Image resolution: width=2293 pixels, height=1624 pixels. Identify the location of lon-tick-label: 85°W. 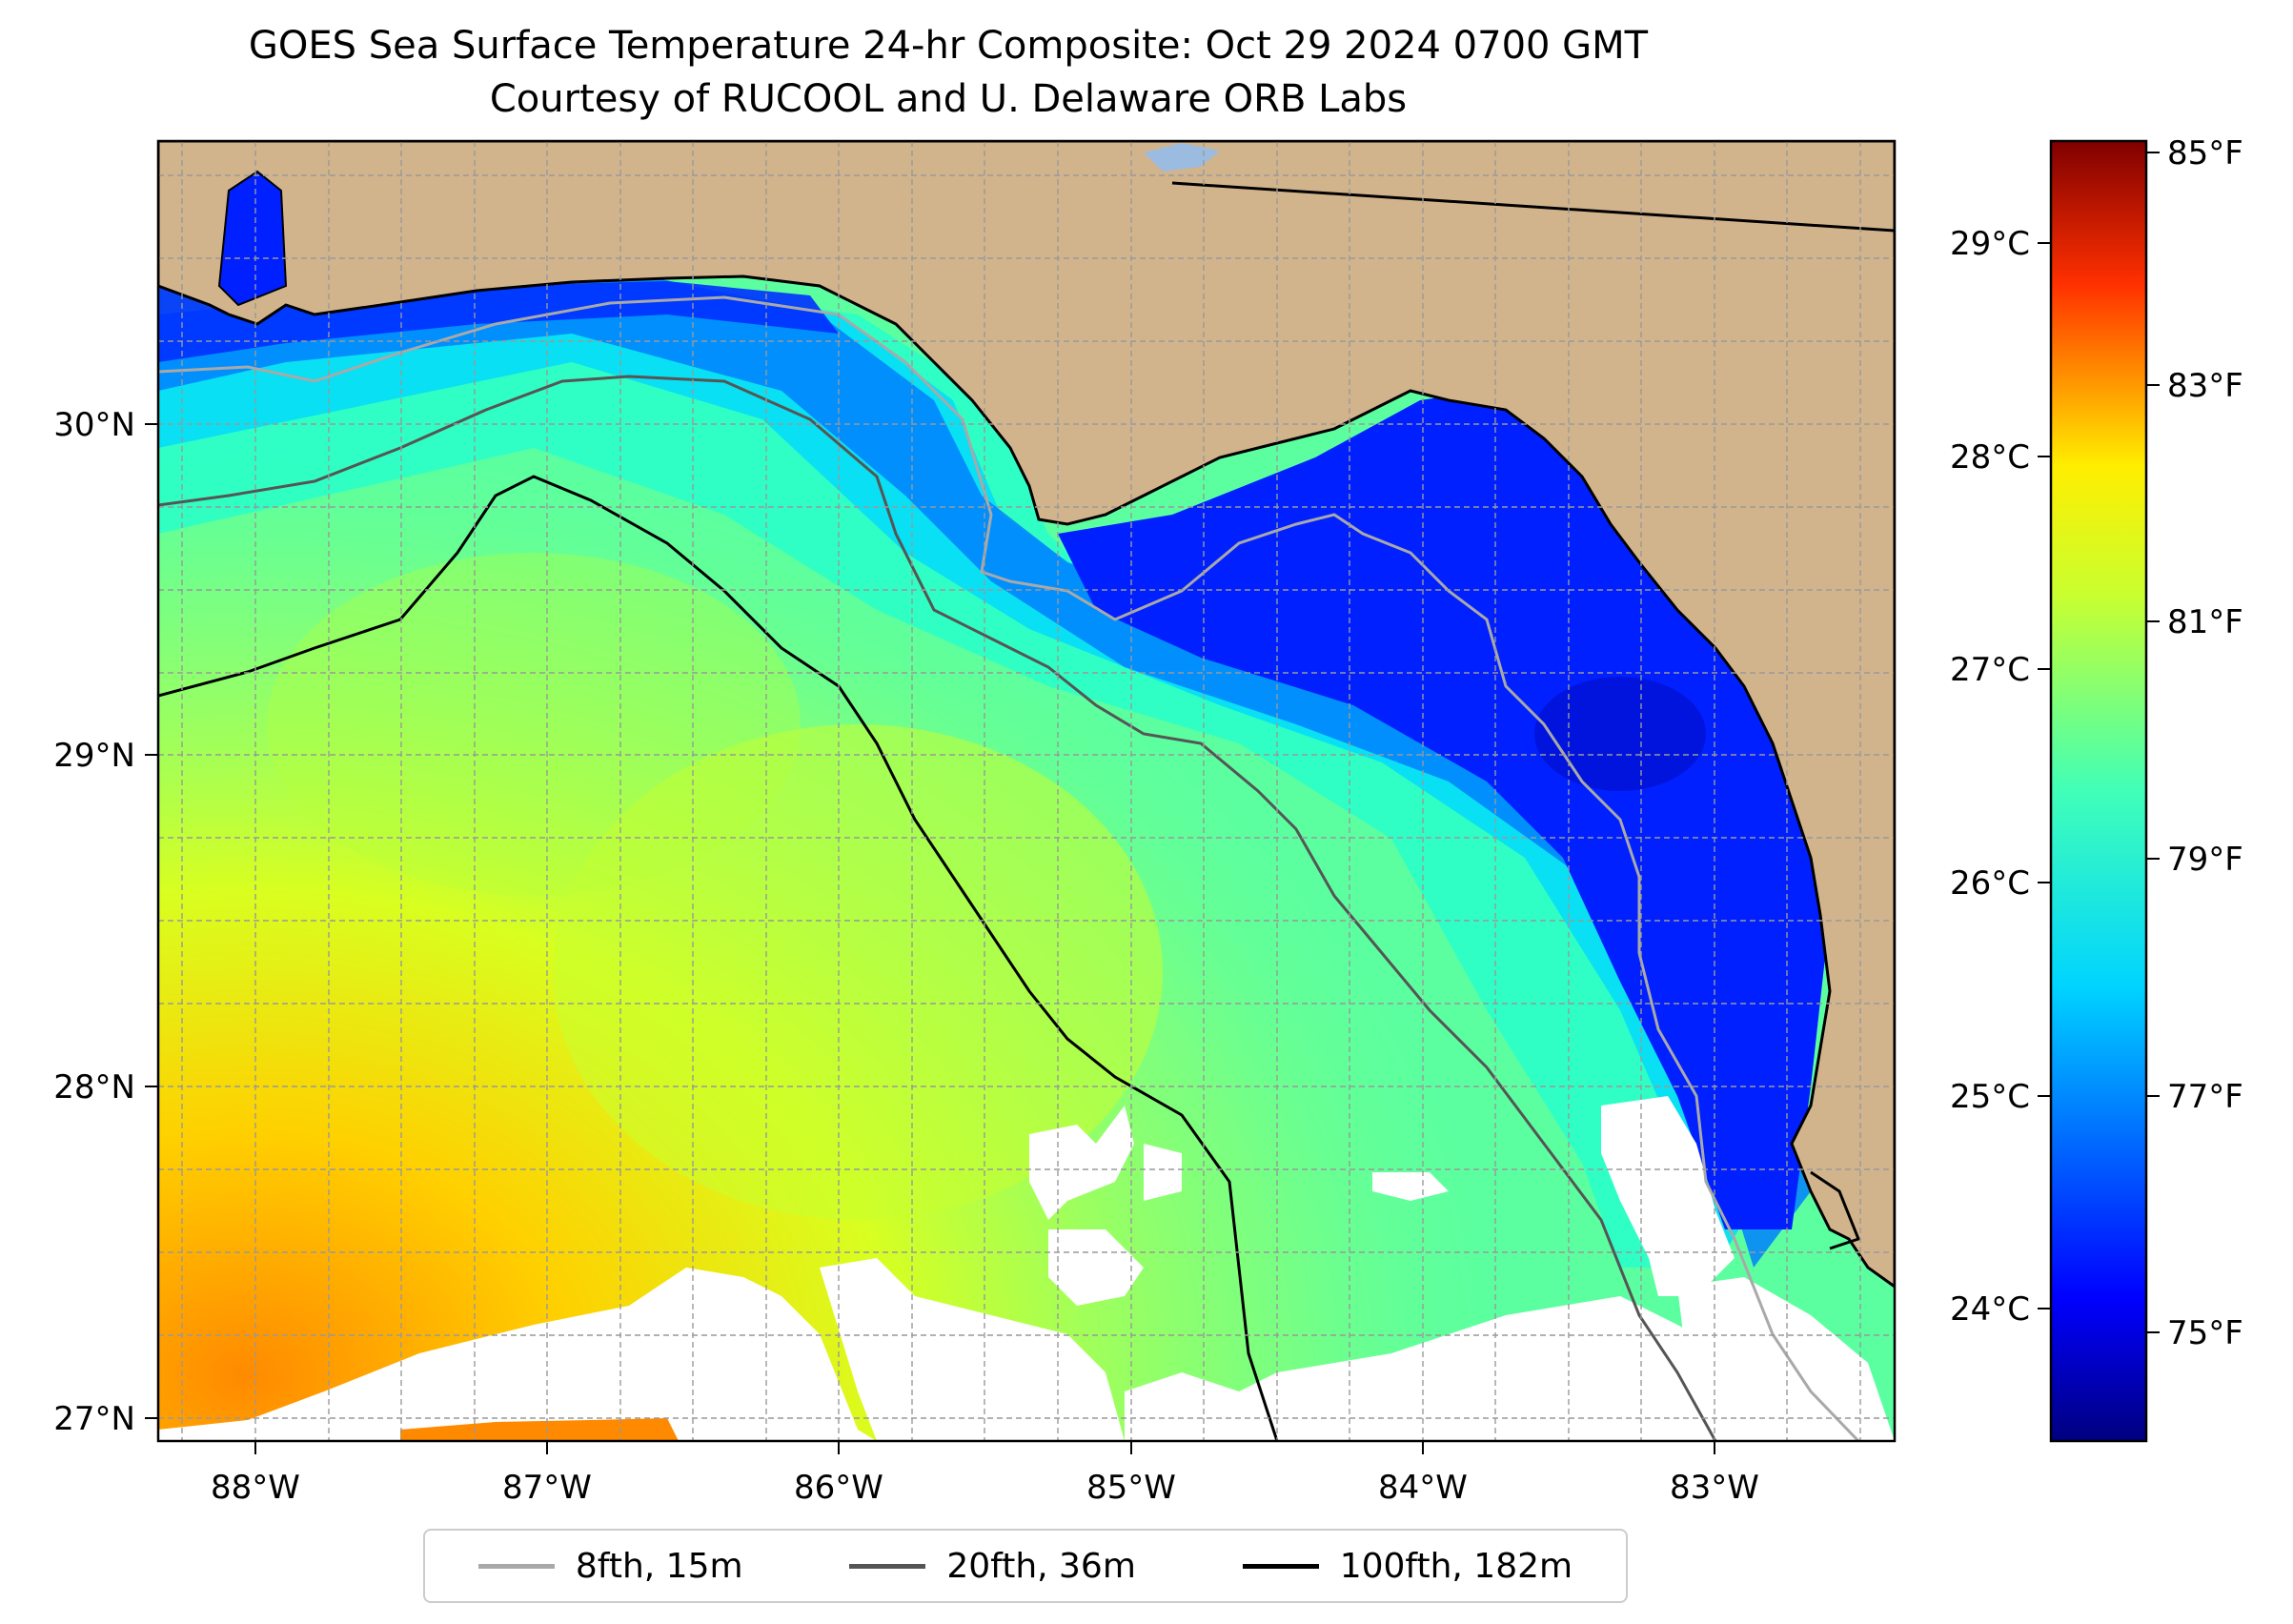
(1131, 1488).